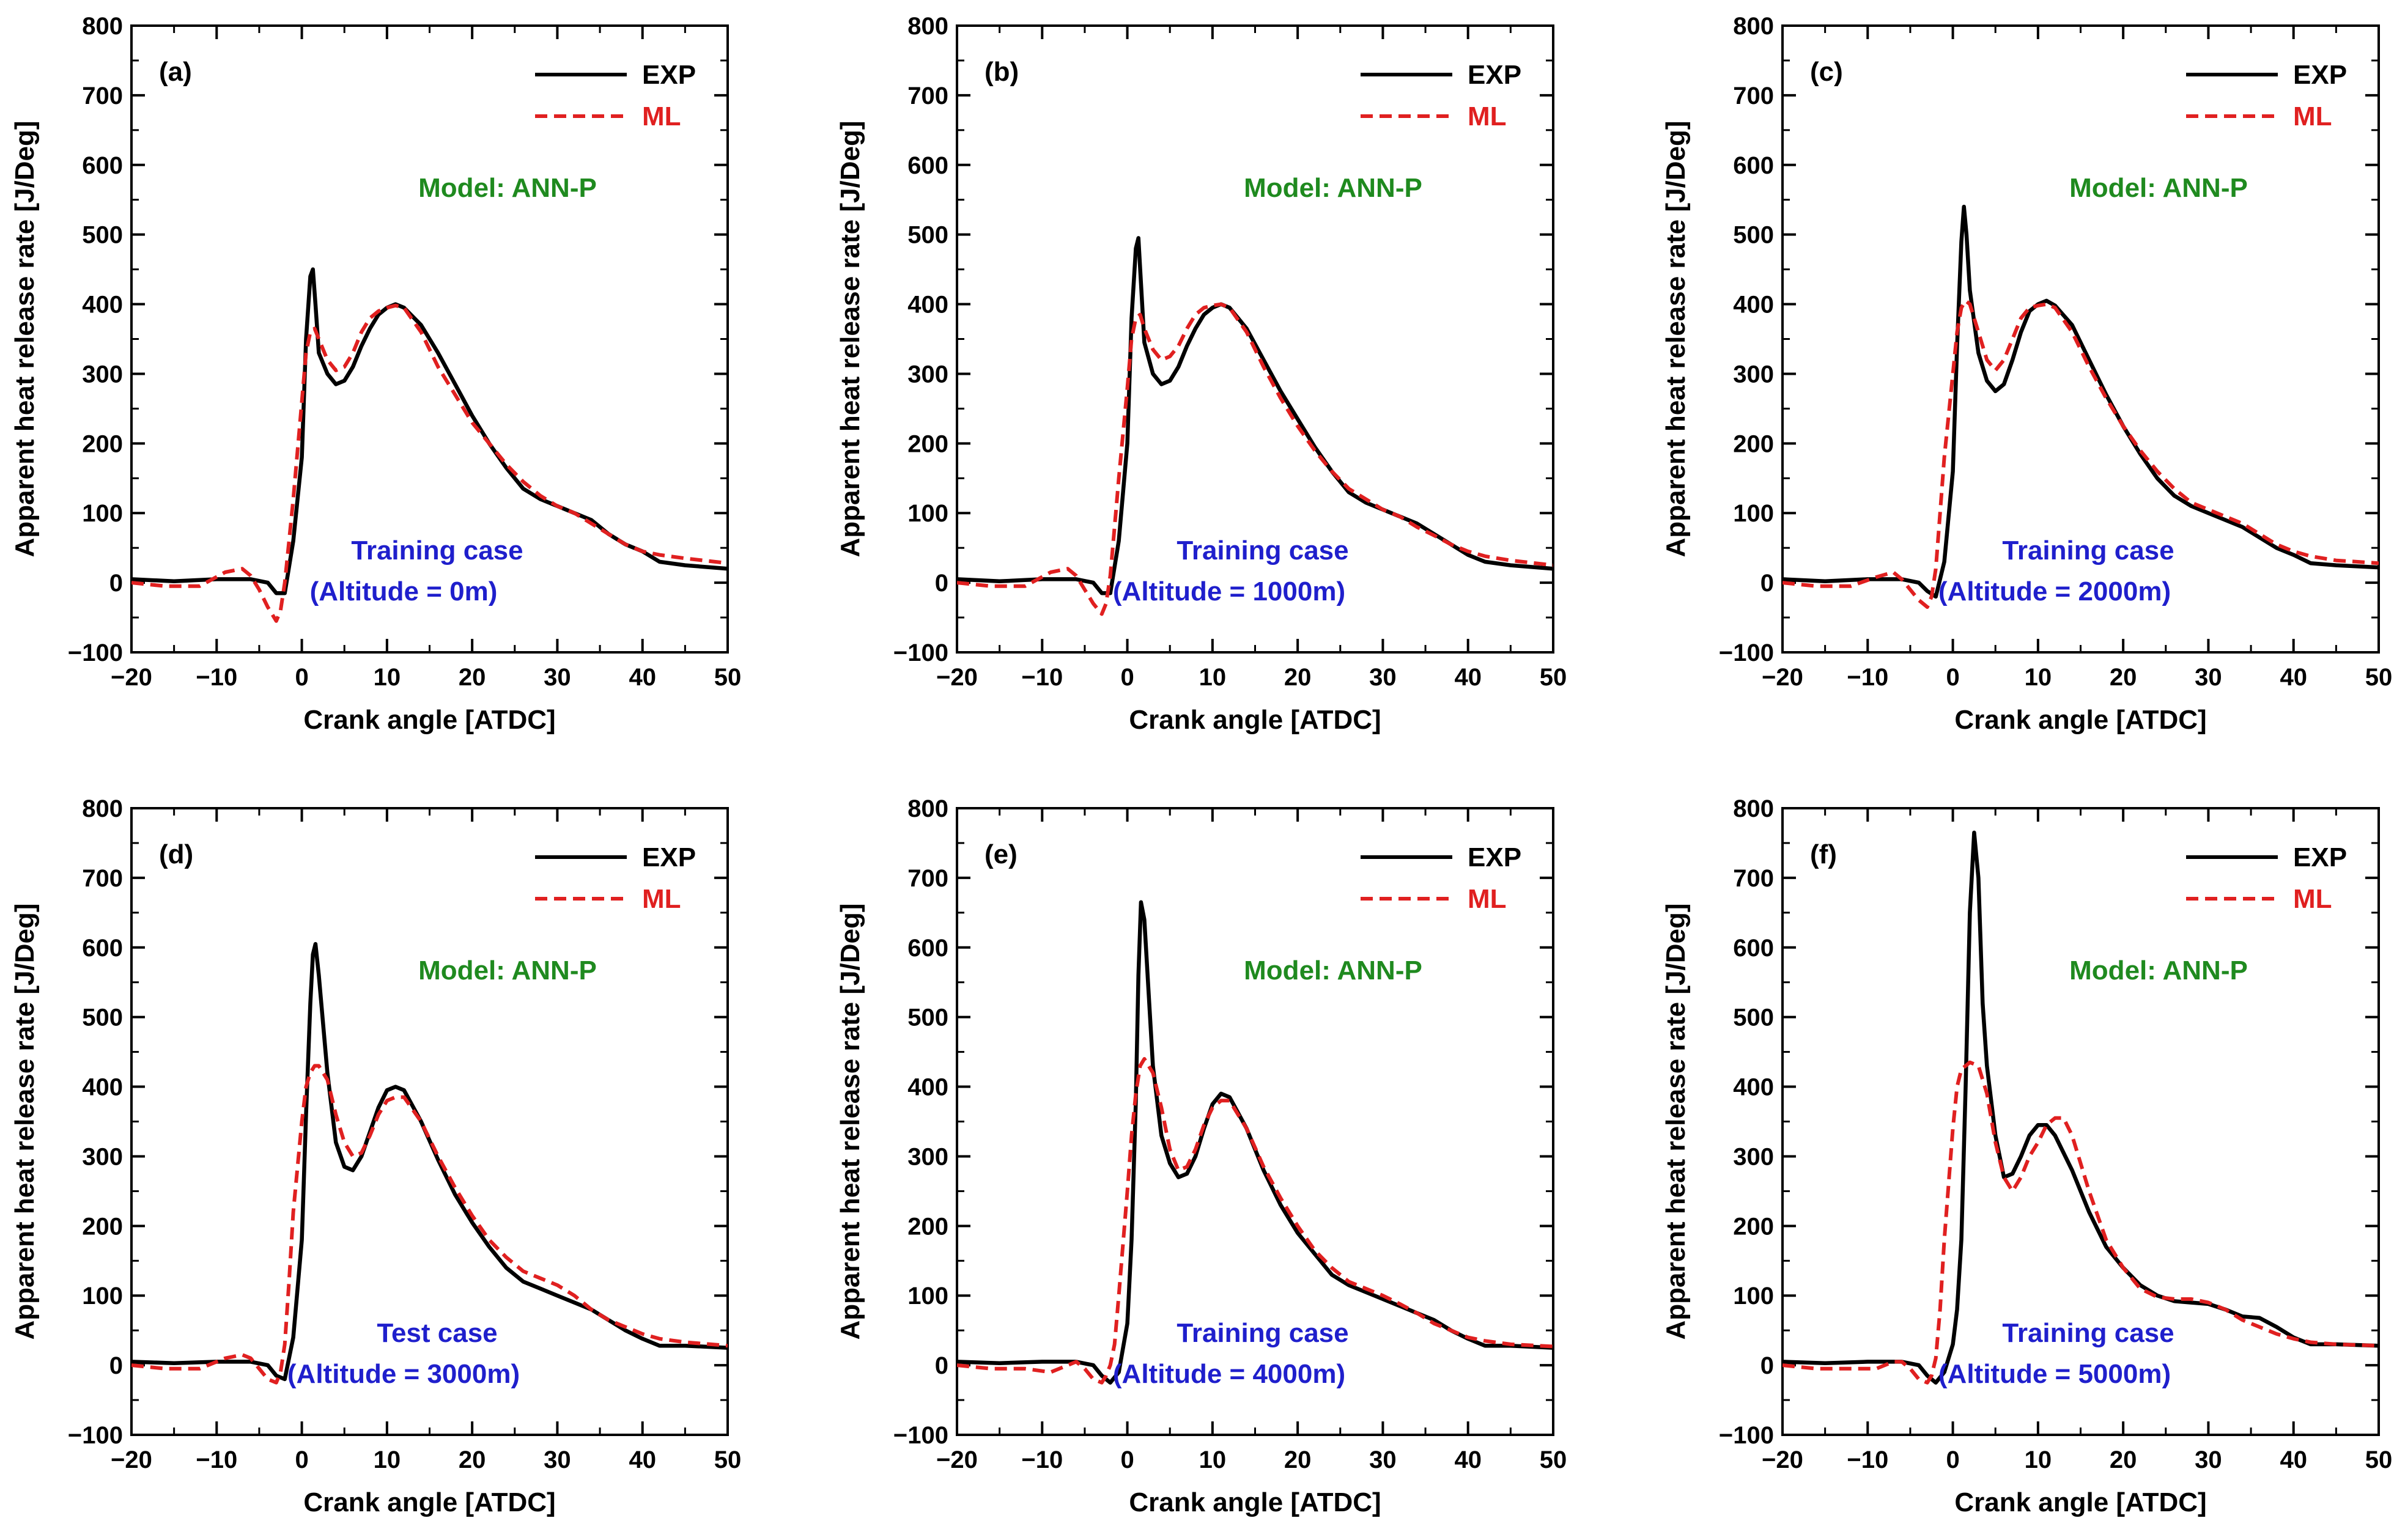  Describe the element at coordinates (175, 72) in the screenshot. I see `panel-label: (a)` at that location.